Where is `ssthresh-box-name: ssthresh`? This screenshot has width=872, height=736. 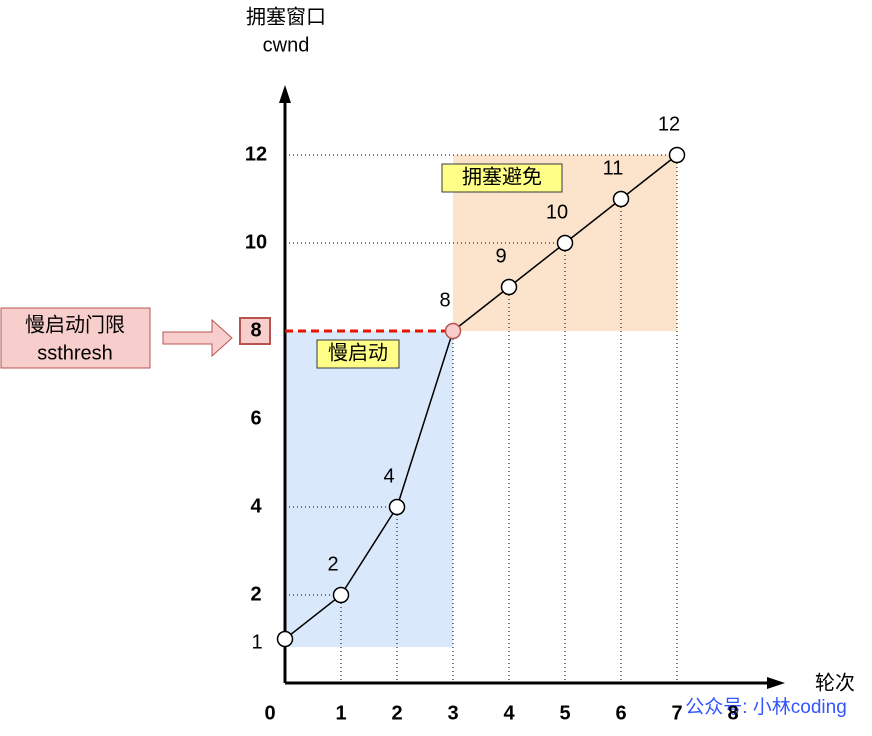 ssthresh-box-name: ssthresh is located at coordinates (75, 353).